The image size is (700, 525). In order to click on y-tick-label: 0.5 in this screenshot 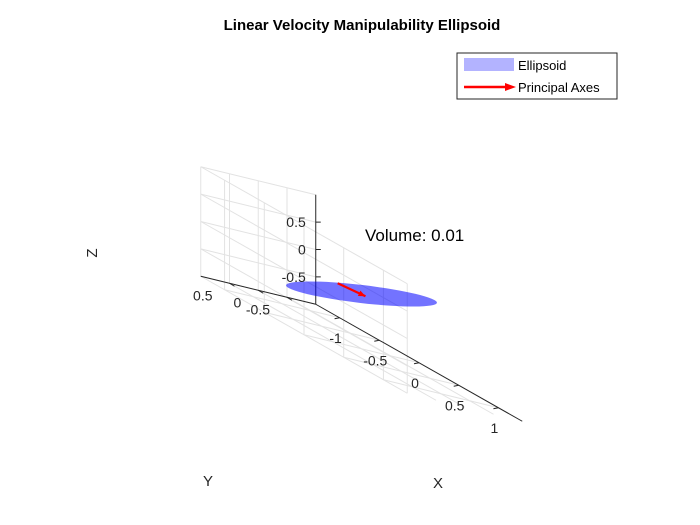, I will do `click(203, 295)`.